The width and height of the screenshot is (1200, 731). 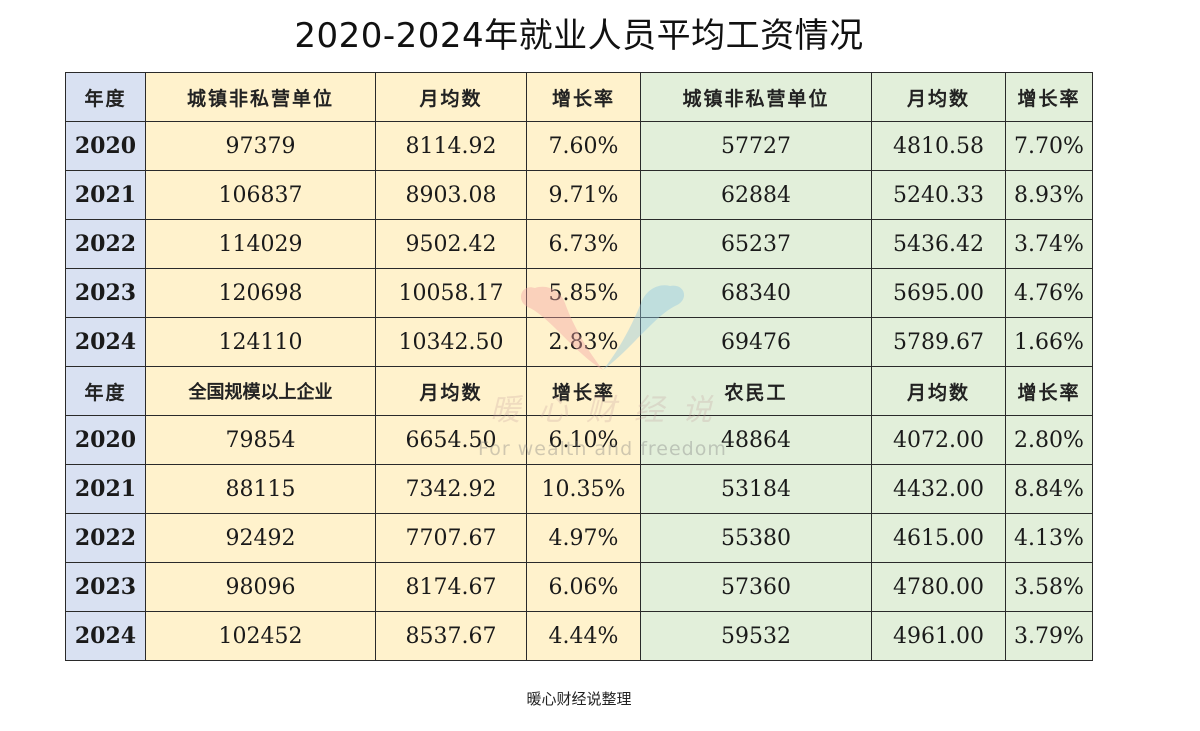 What do you see at coordinates (451, 538) in the screenshot?
I see `data-cell-col-b: 7707.67` at bounding box center [451, 538].